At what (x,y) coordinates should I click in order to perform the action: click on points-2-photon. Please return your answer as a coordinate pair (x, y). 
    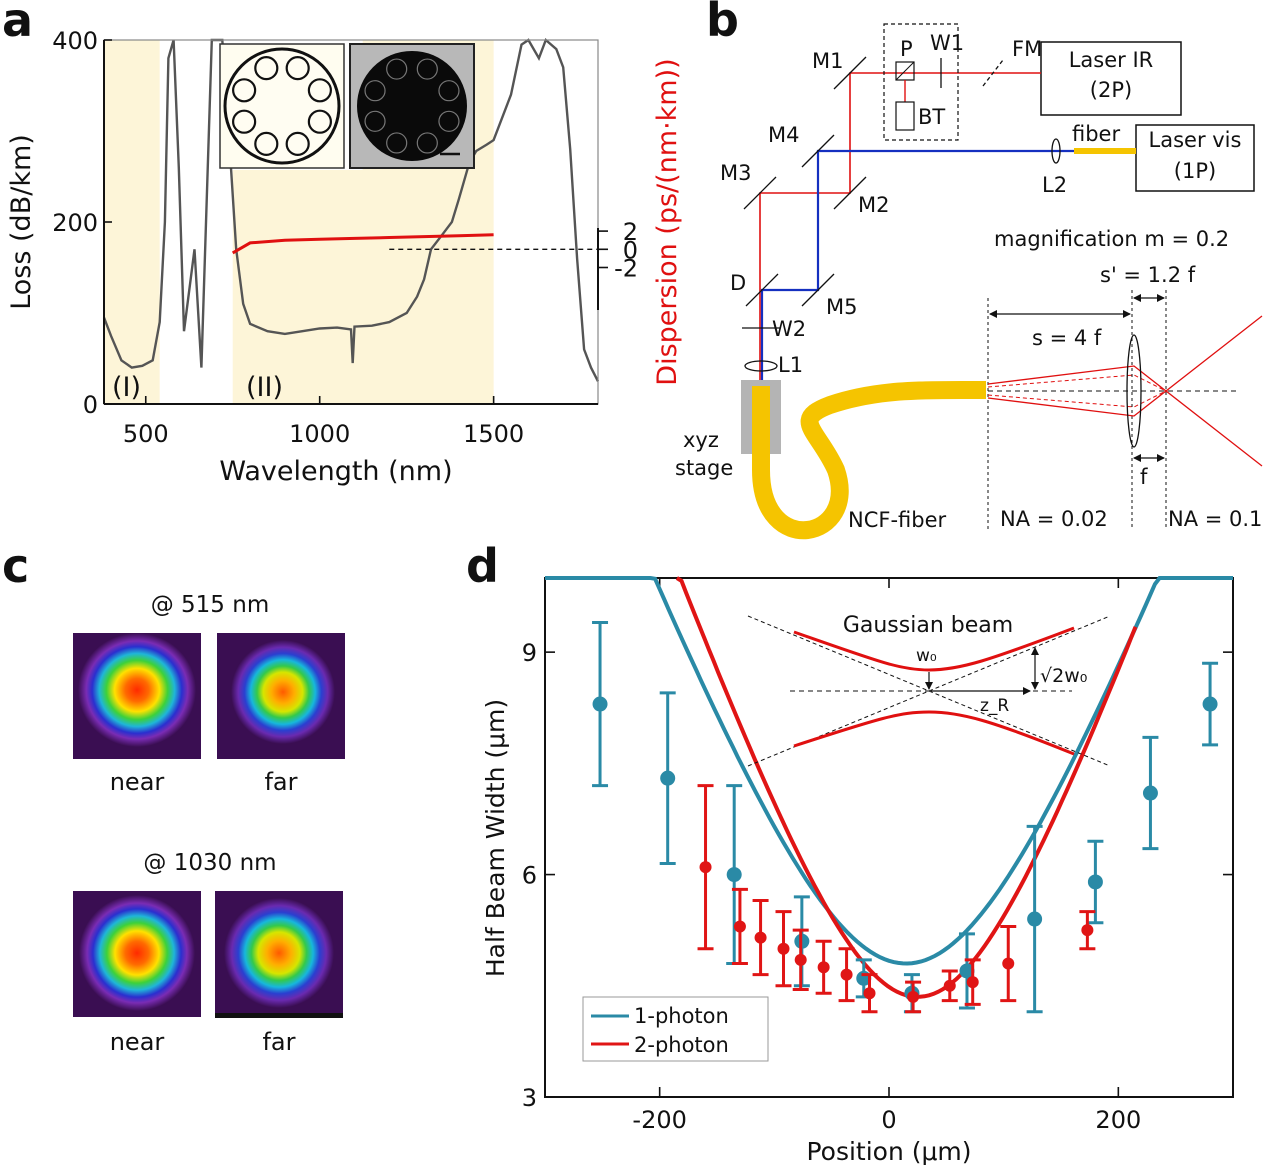
    Looking at the image, I should click on (896, 899).